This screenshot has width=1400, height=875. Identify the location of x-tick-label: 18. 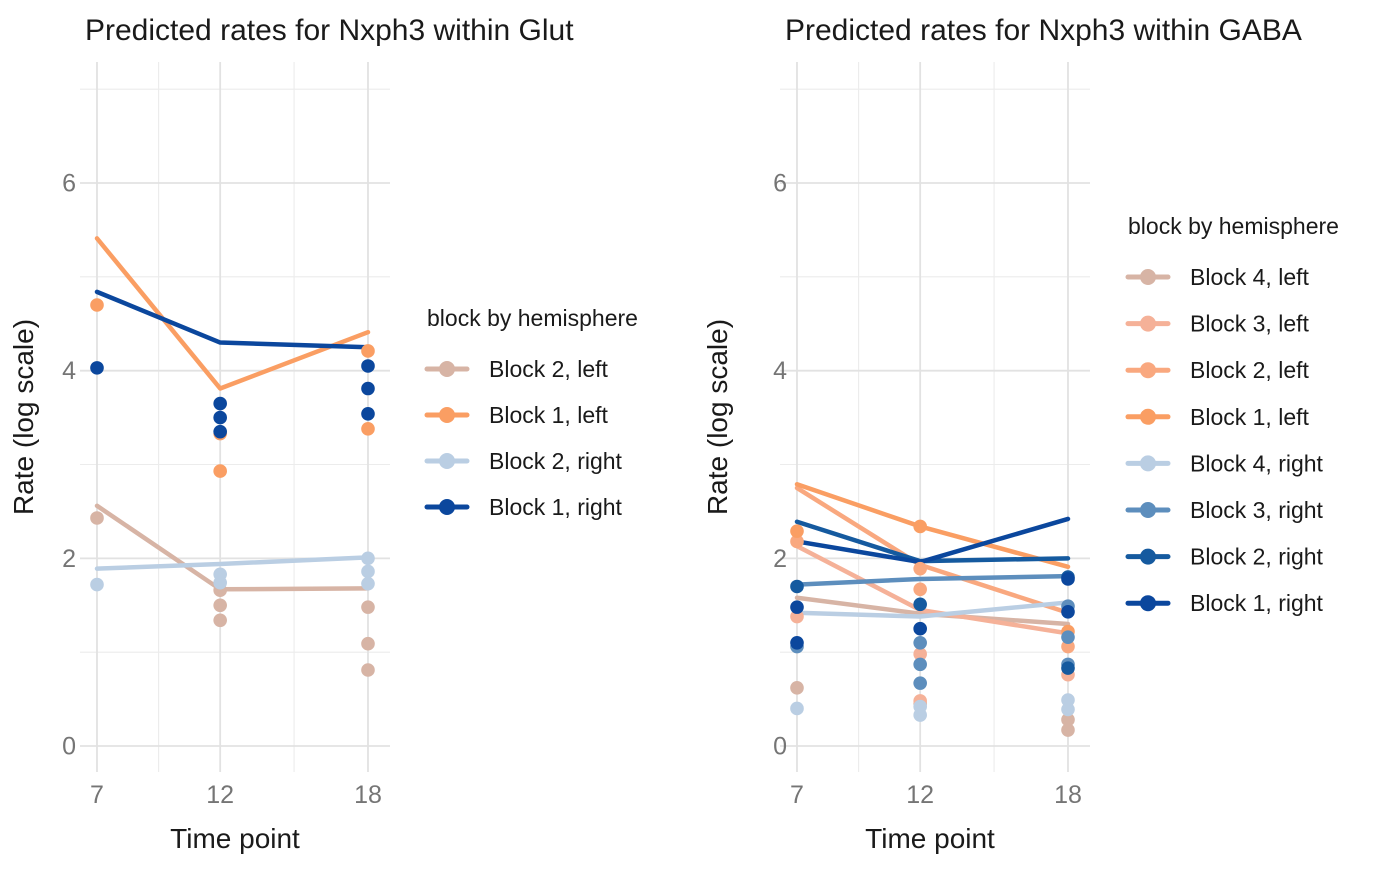
(368, 795).